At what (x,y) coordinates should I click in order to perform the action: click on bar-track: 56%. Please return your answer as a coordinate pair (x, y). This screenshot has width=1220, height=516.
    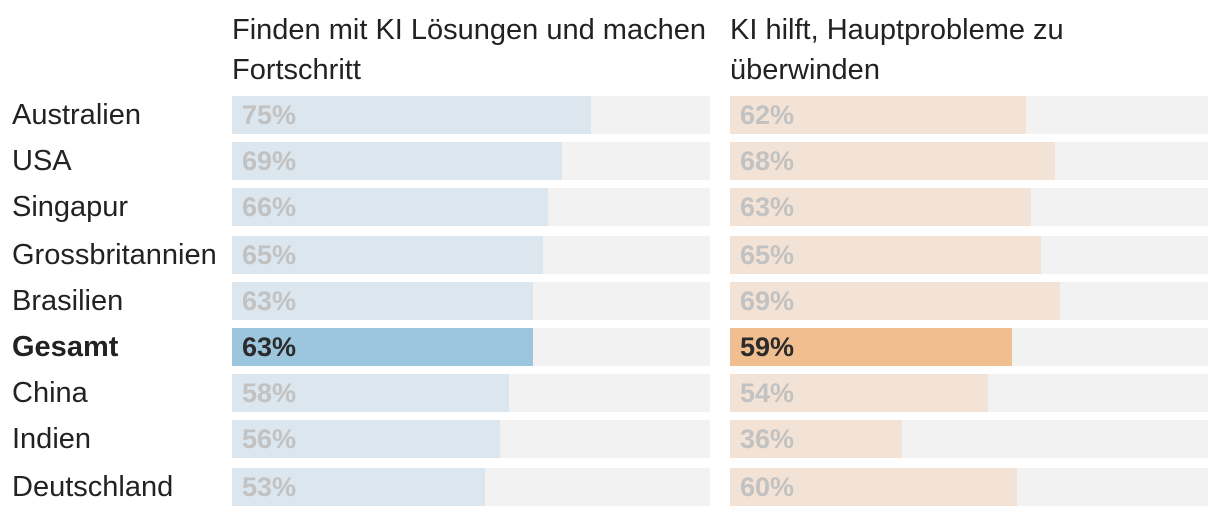
    Looking at the image, I should click on (471, 439).